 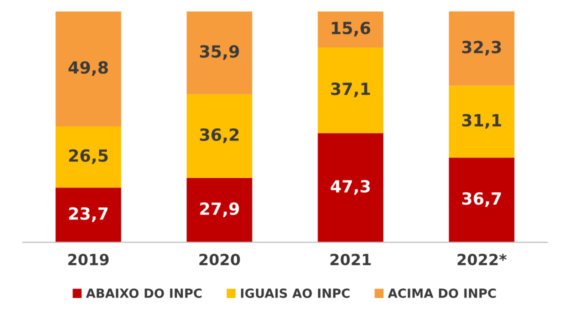 I want to click on legend-label: ABAIXO DO INPC, so click(x=144, y=293).